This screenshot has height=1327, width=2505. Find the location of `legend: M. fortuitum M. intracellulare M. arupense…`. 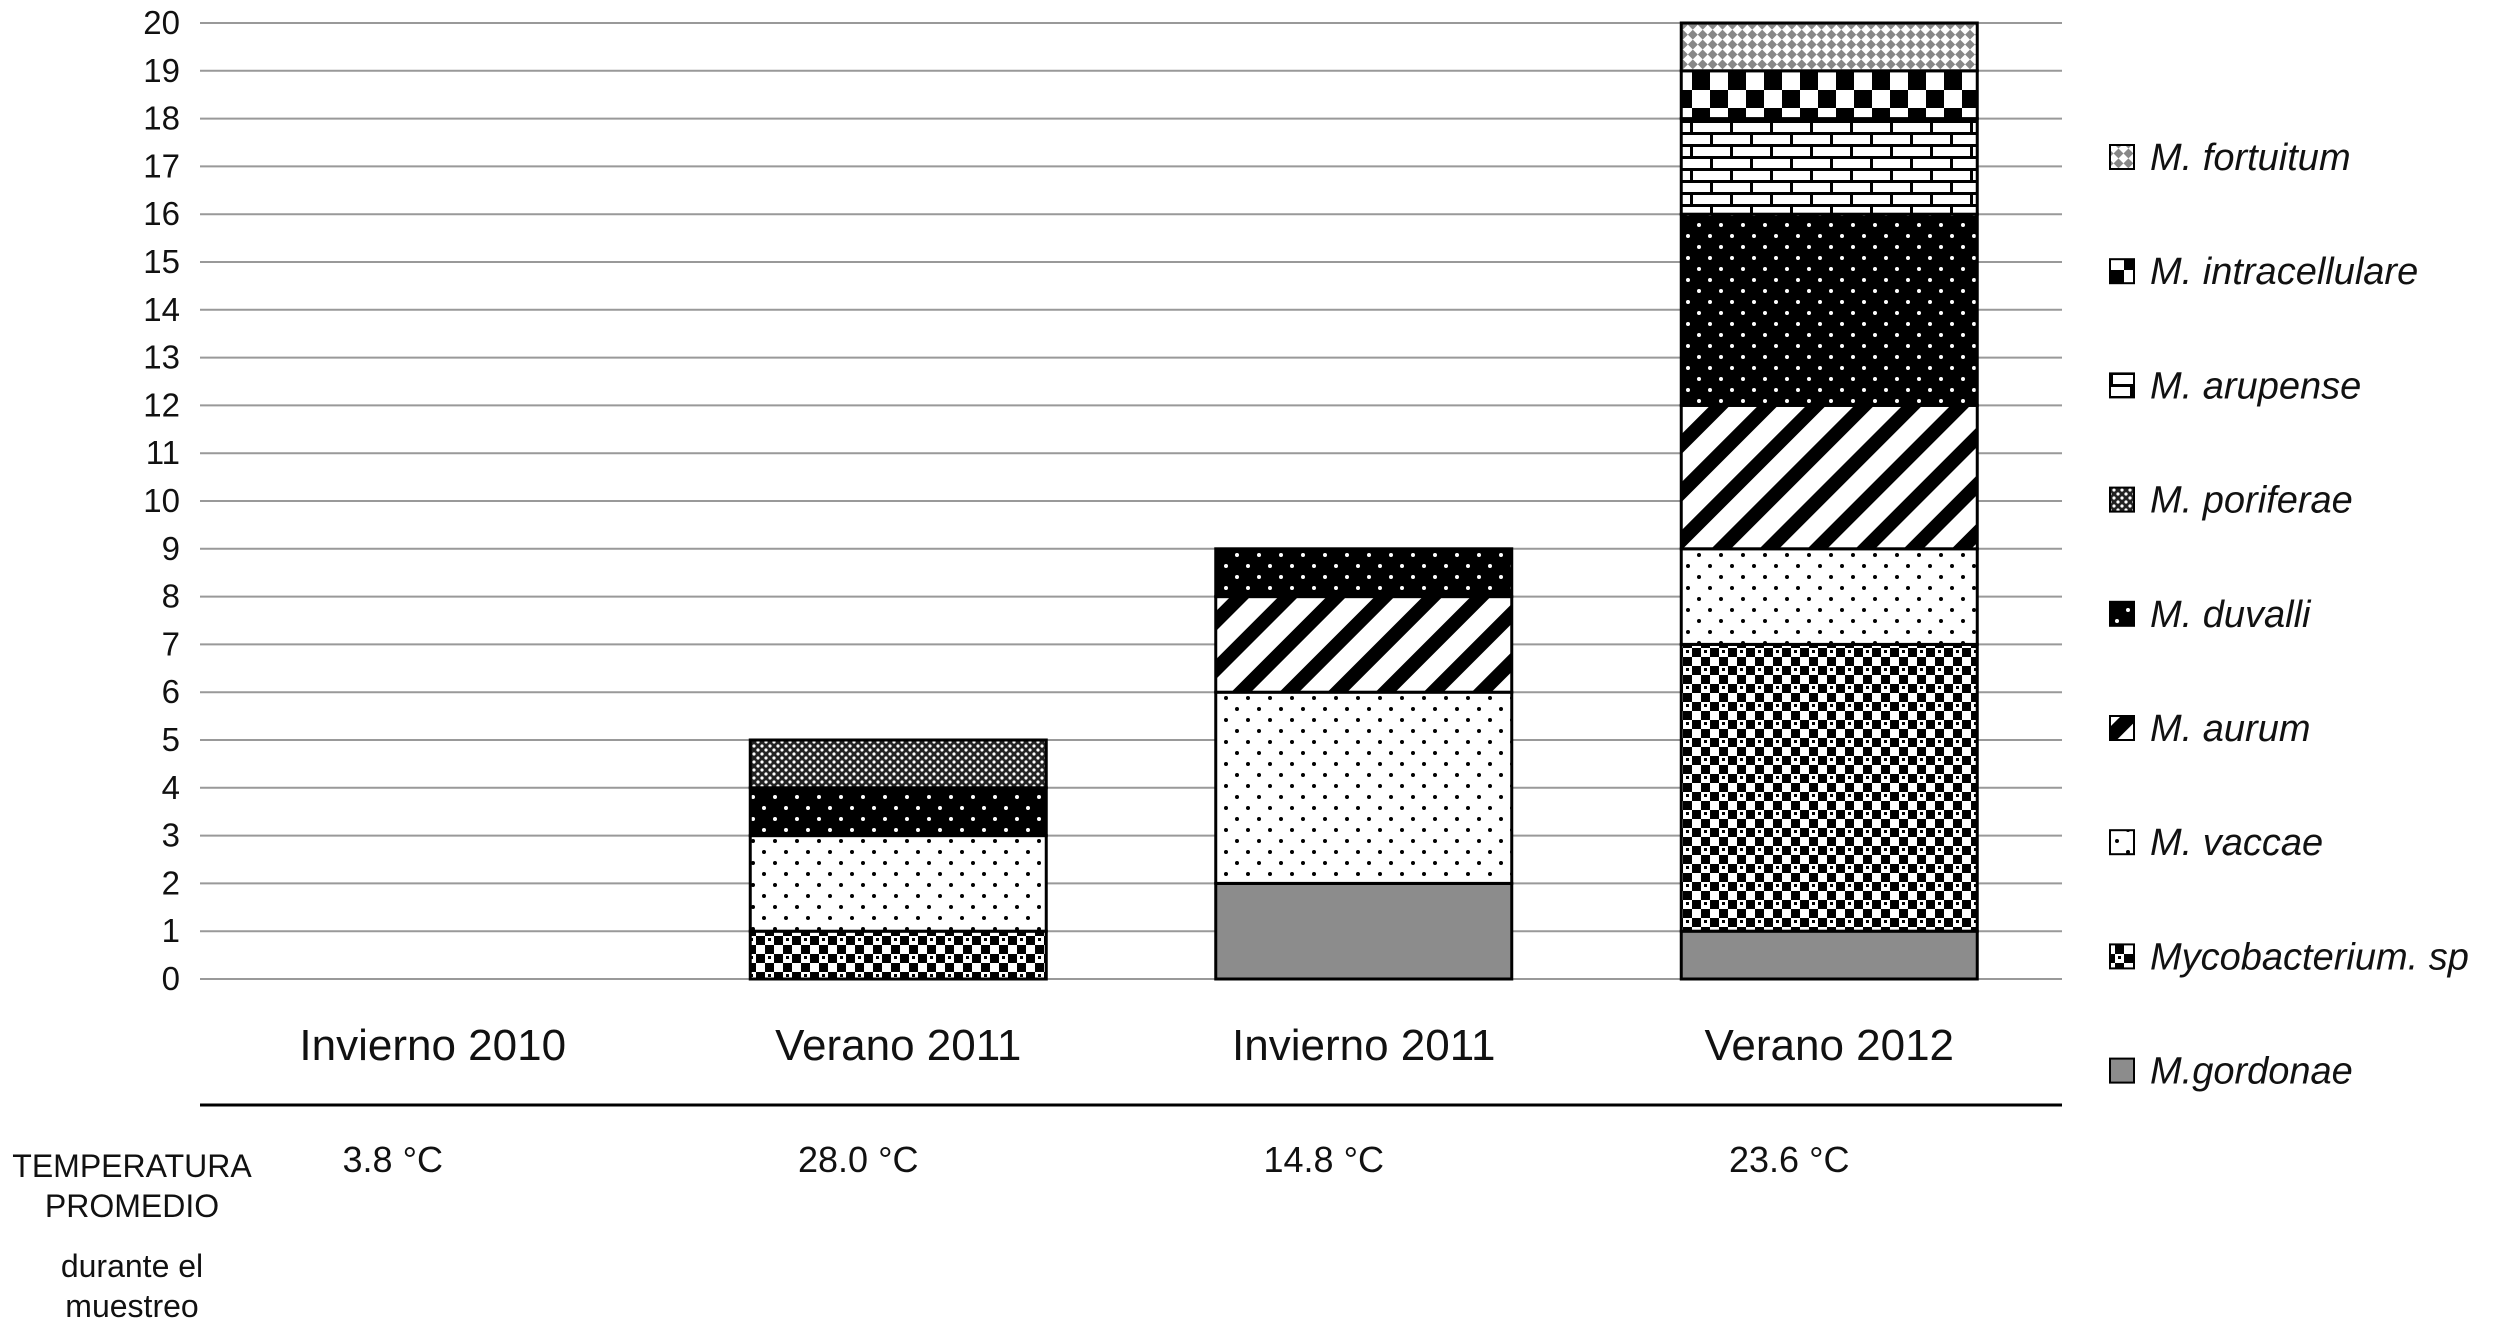

legend: M. fortuitum M. intracellulare M. arupense… is located at coordinates (2289, 615).